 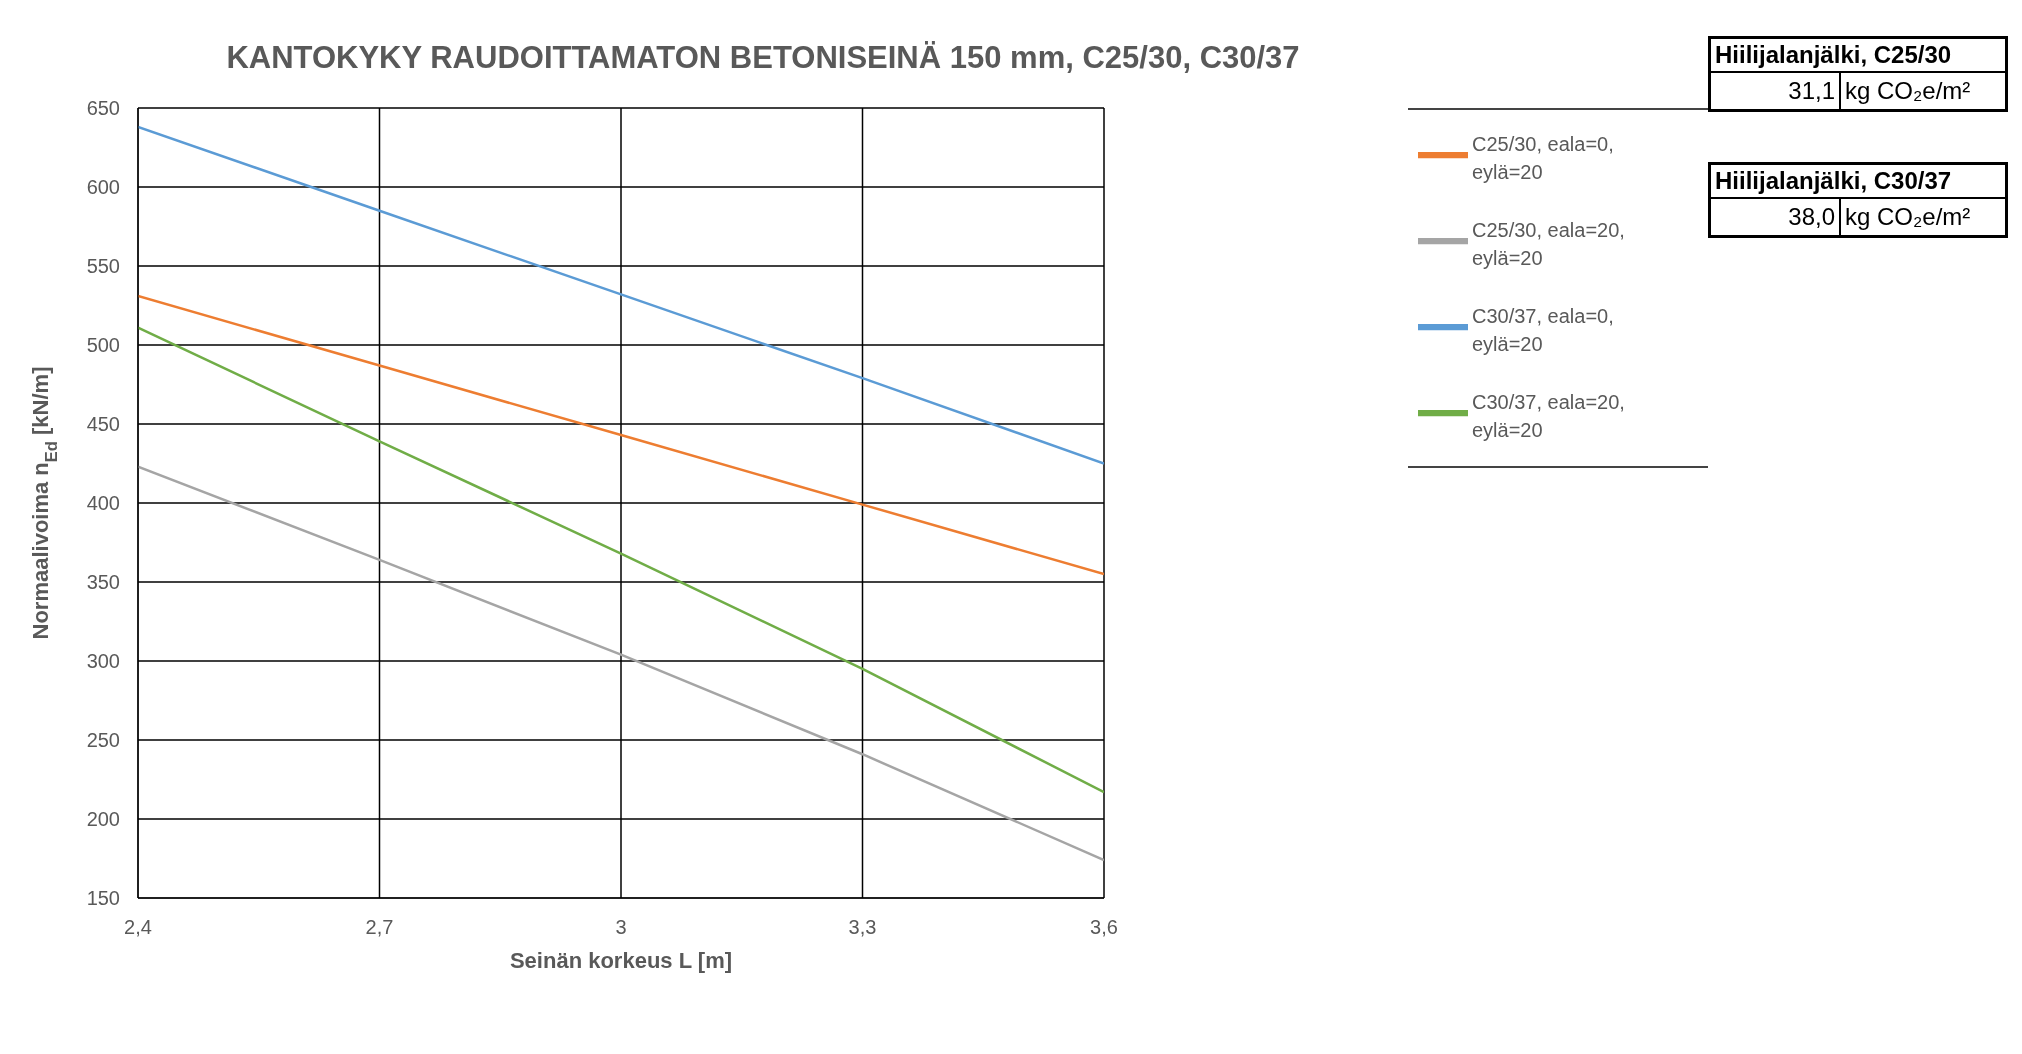 What do you see at coordinates (103, 898) in the screenshot?
I see `y-tick-label: 150` at bounding box center [103, 898].